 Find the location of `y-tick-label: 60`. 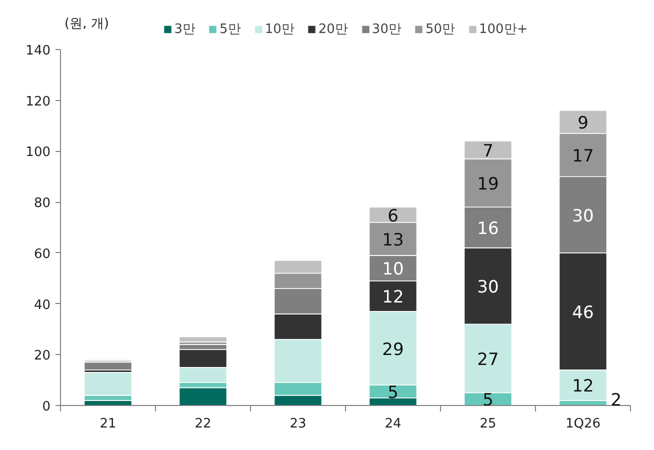

y-tick-label: 60 is located at coordinates (42, 254).